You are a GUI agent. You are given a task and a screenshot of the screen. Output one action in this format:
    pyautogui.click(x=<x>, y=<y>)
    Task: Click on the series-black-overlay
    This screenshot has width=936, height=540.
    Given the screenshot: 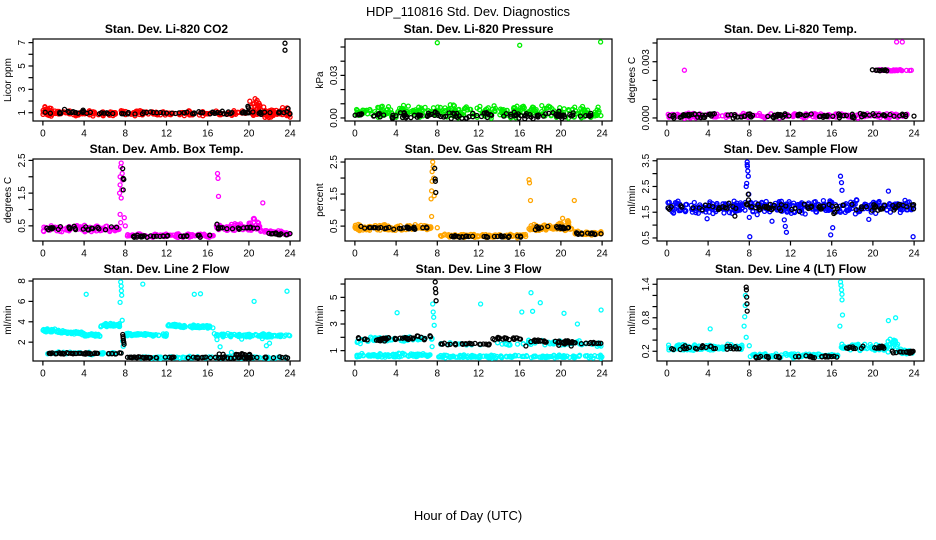 What is the action you would take?
    pyautogui.click(x=168, y=346)
    